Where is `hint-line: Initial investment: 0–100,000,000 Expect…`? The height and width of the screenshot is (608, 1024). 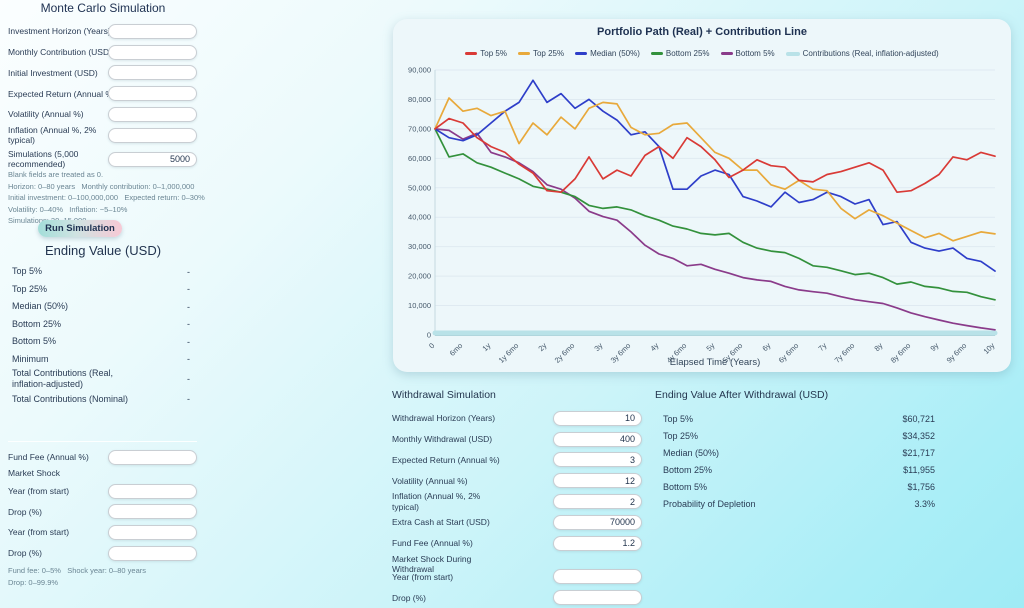
hint-line: Initial investment: 0–100,000,000 Expect… is located at coordinates (106, 197).